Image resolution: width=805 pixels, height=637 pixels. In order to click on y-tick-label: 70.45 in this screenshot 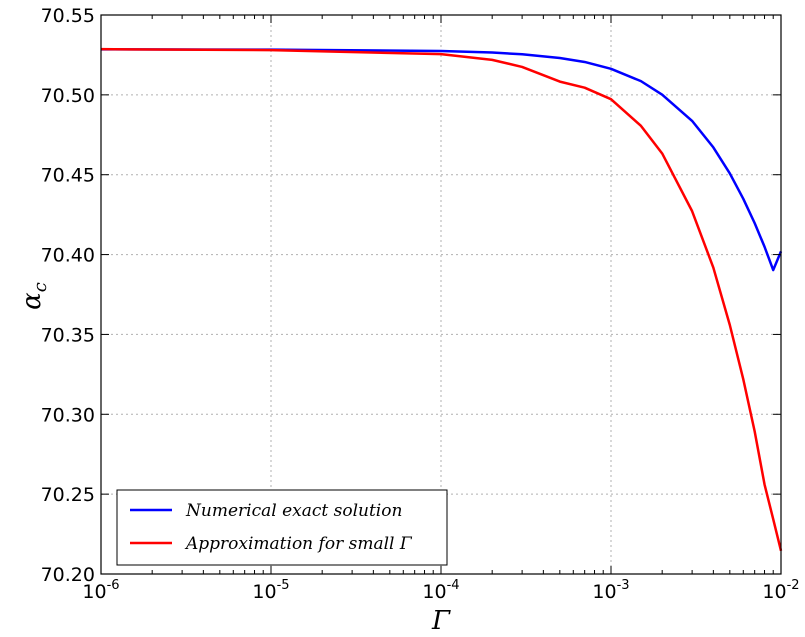, I will do `click(68, 176)`.